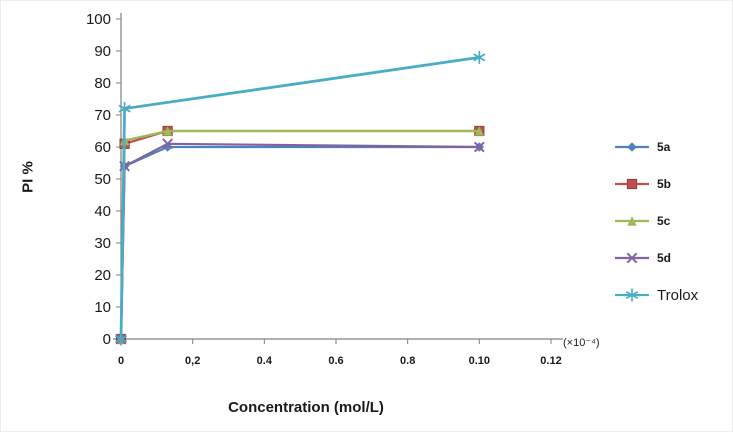 This screenshot has height=432, width=733. I want to click on y-tick-label: 20, so click(102, 275).